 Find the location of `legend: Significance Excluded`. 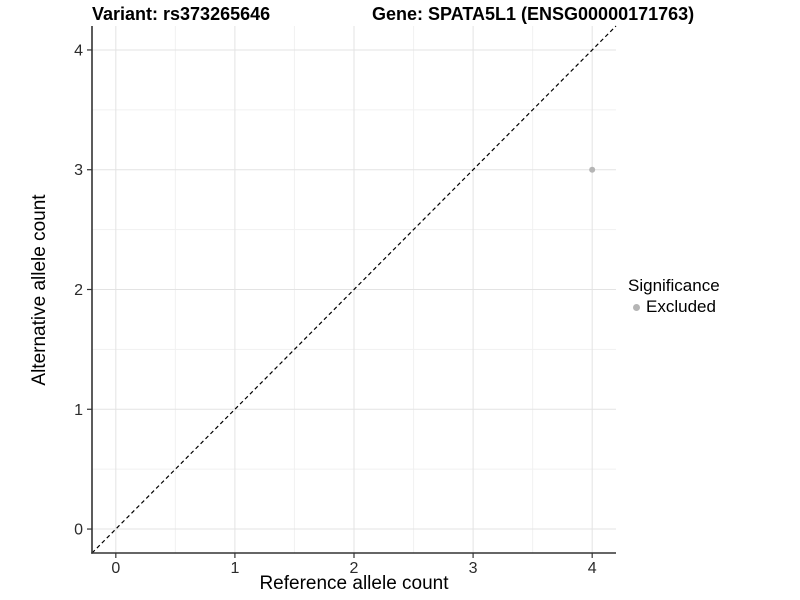

legend: Significance Excluded is located at coordinates (674, 296).